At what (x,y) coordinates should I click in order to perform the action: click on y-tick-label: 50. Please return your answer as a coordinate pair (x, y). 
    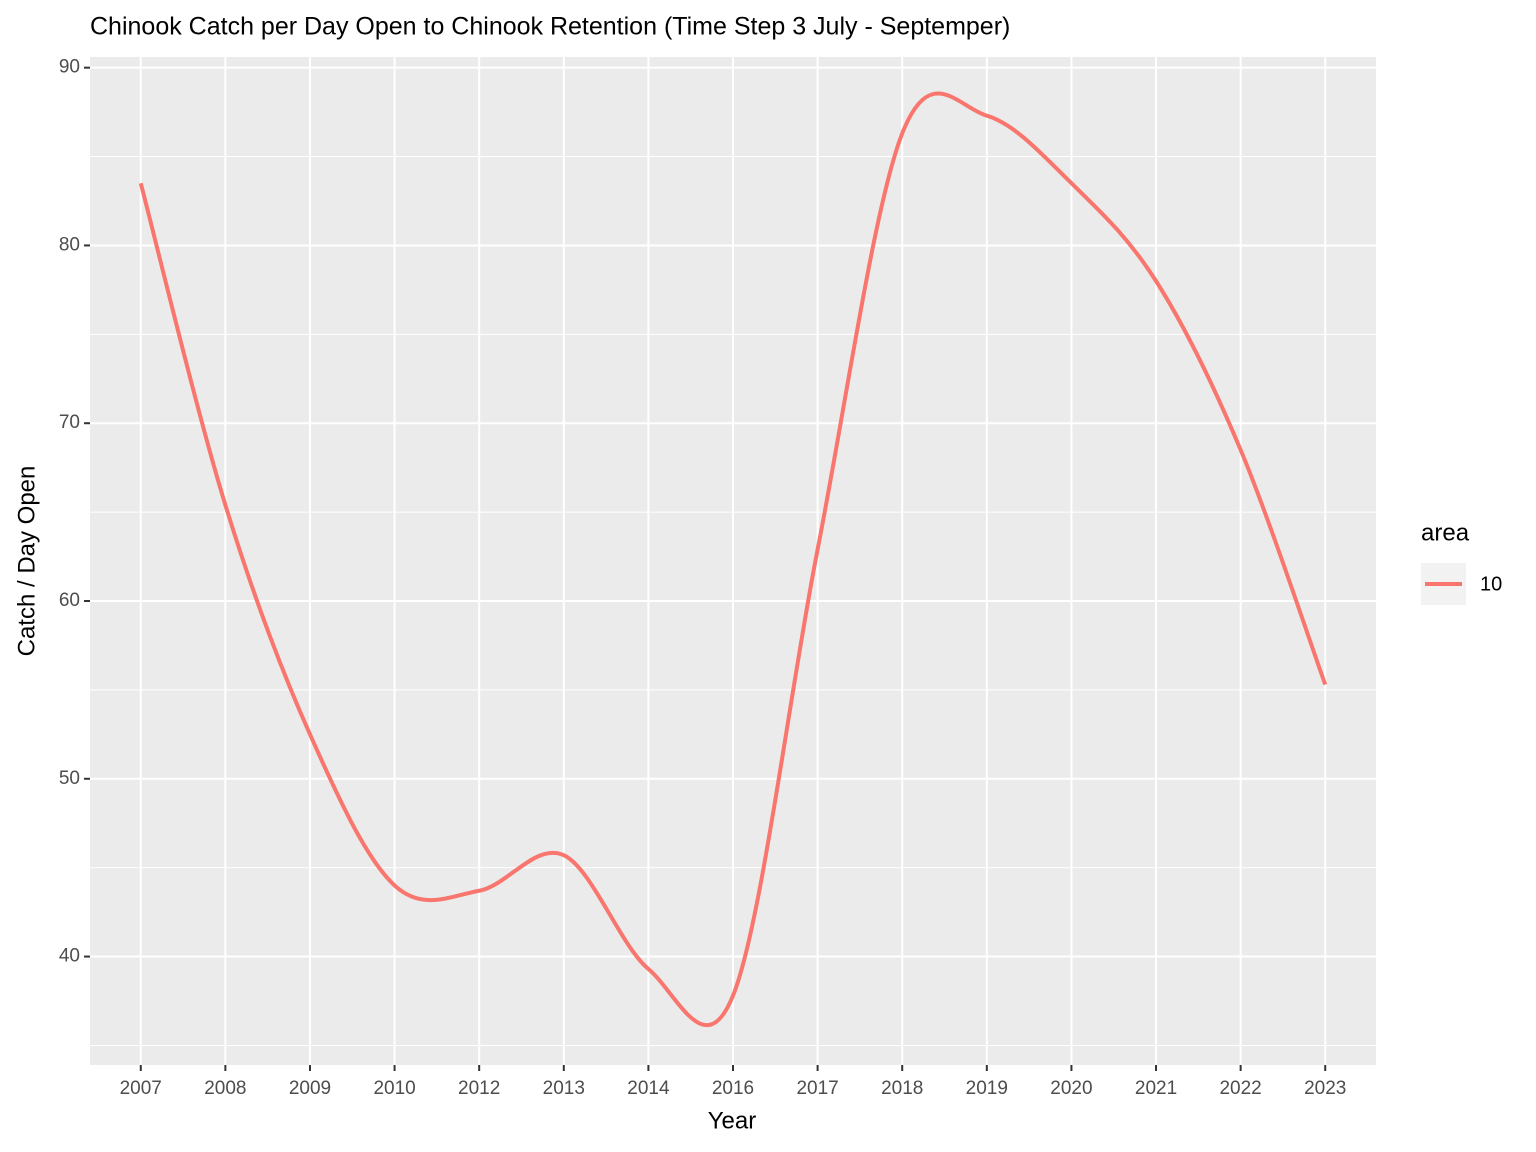
    Looking at the image, I should click on (69, 778).